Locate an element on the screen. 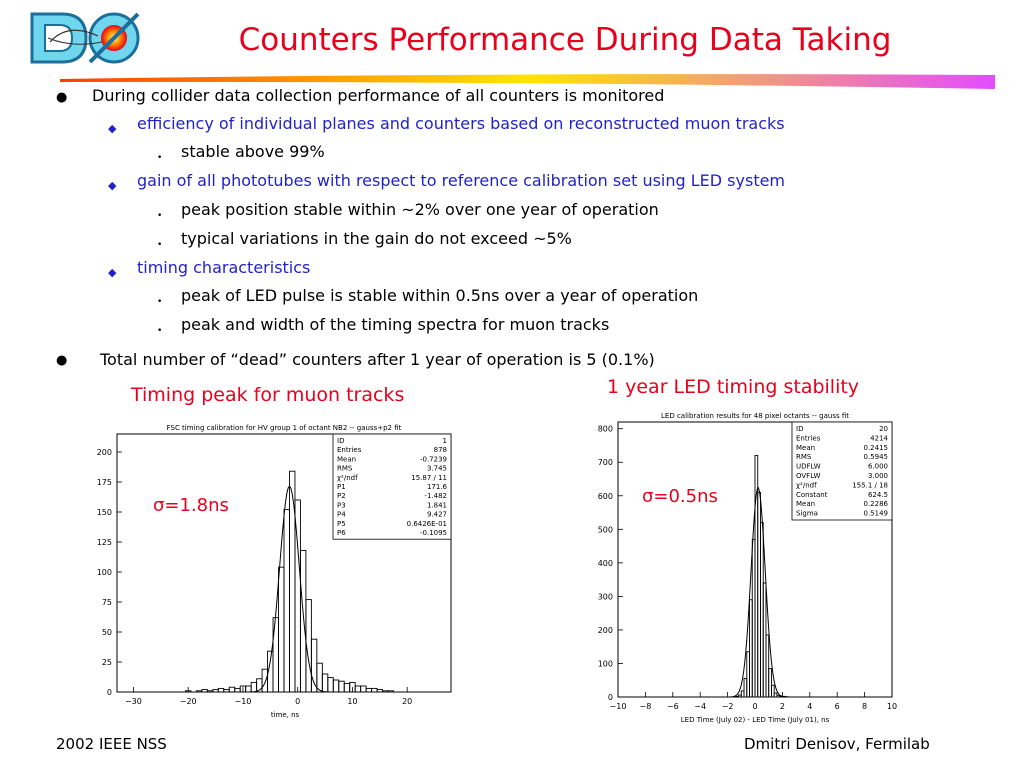  x-tick-label: −20 is located at coordinates (188, 701).